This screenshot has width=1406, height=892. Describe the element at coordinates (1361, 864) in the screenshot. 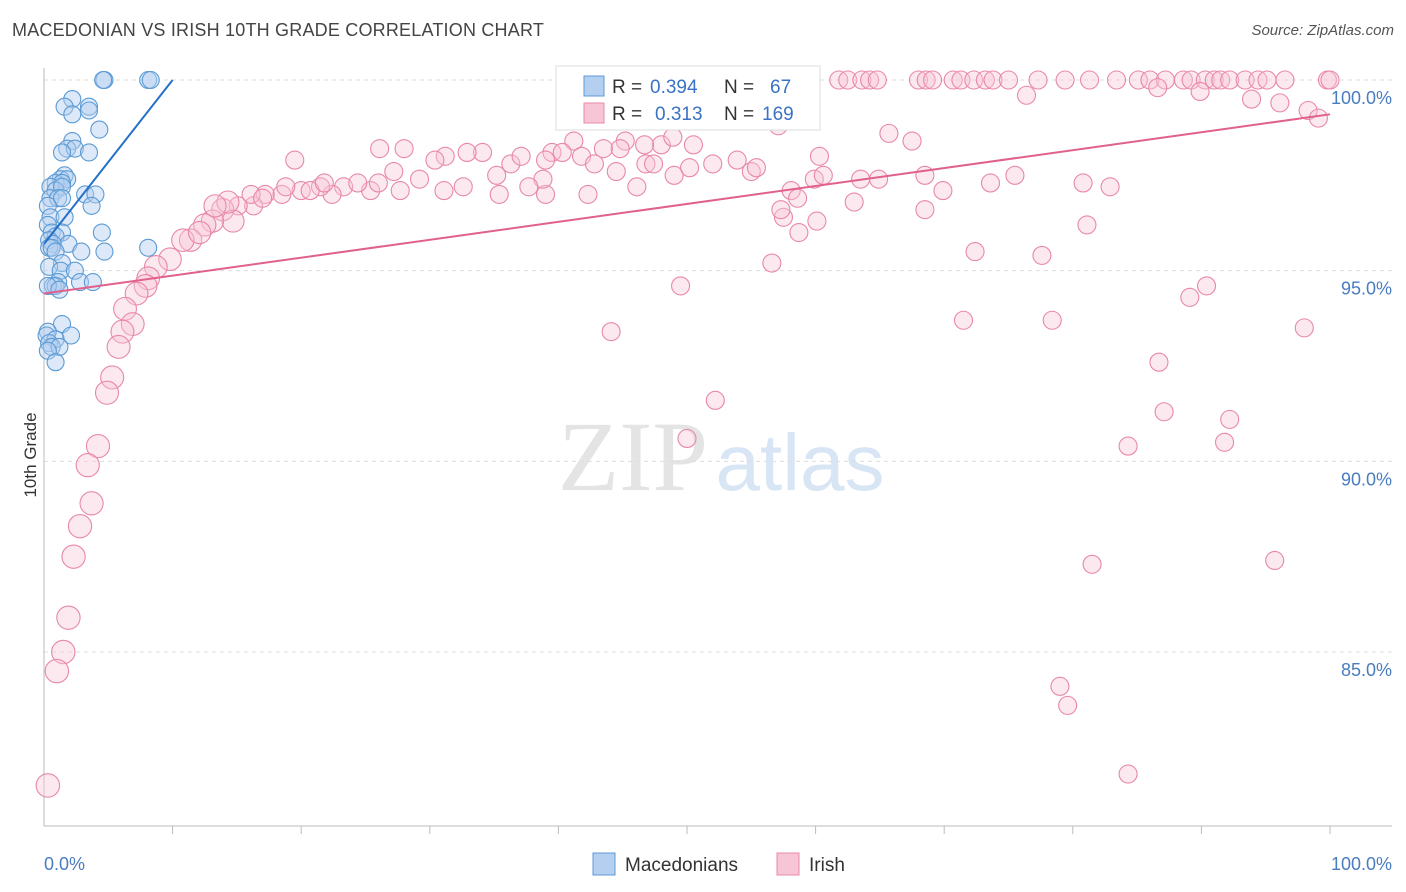

I see `x-tick-label-right: 100.0%` at that location.